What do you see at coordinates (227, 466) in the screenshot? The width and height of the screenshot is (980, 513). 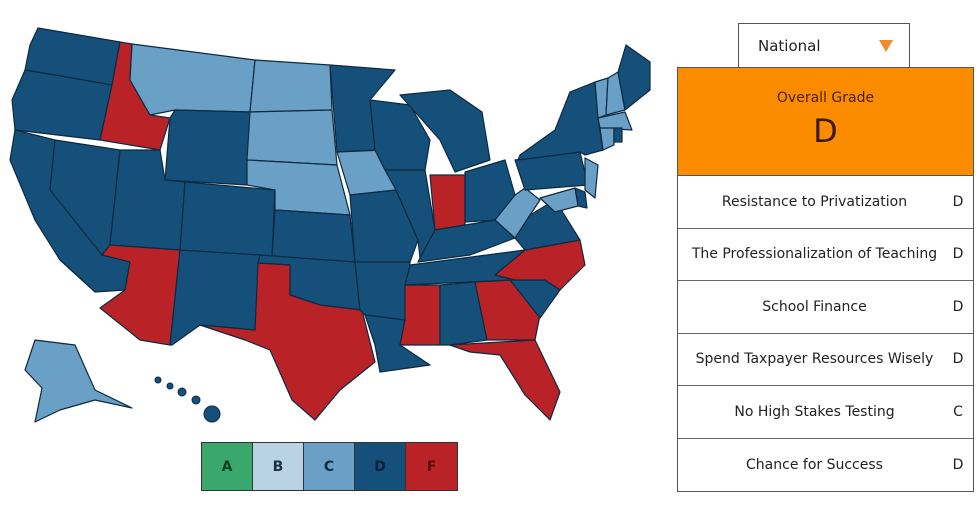 I see `legend-a: A` at bounding box center [227, 466].